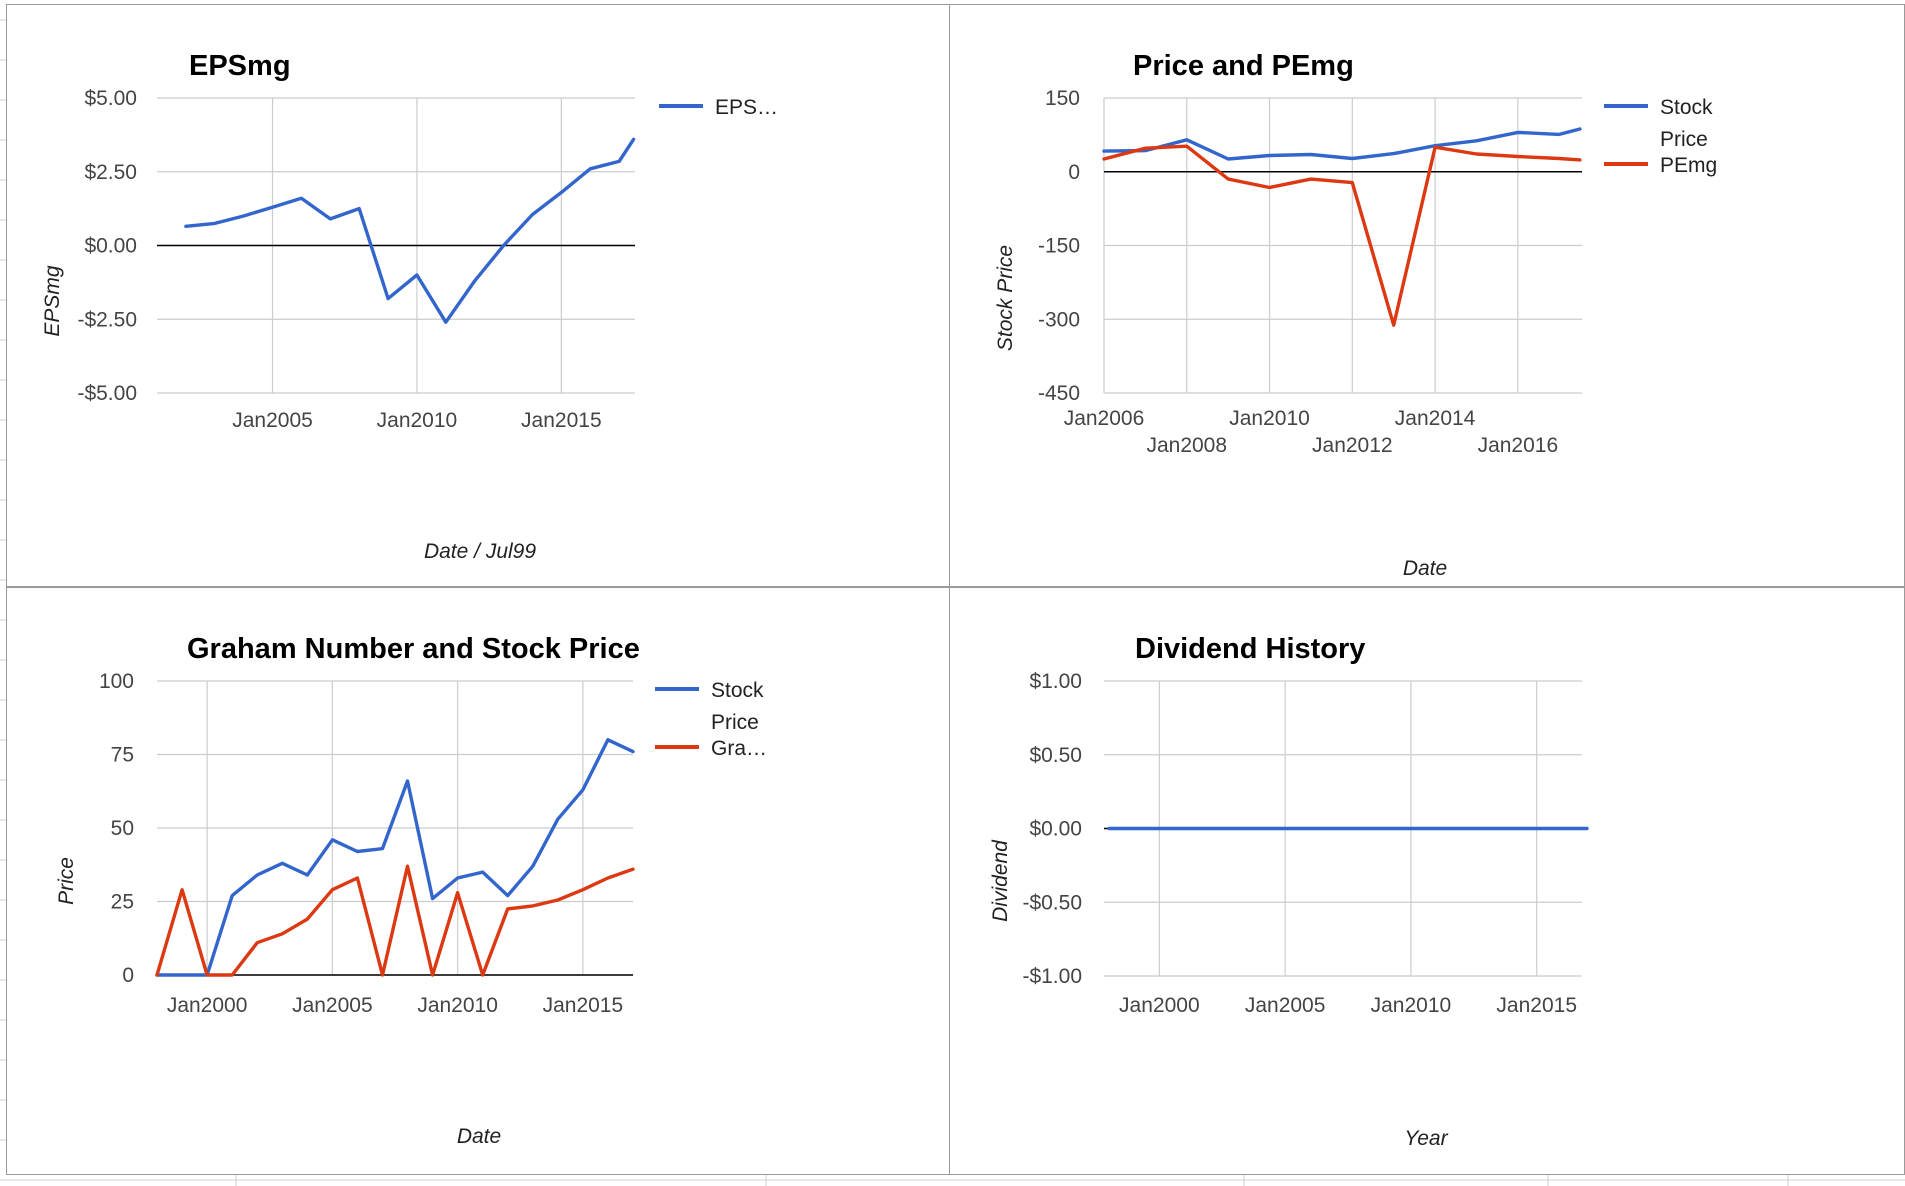 The width and height of the screenshot is (1905, 1186). What do you see at coordinates (66, 881) in the screenshot?
I see `y-axis-title: Price` at bounding box center [66, 881].